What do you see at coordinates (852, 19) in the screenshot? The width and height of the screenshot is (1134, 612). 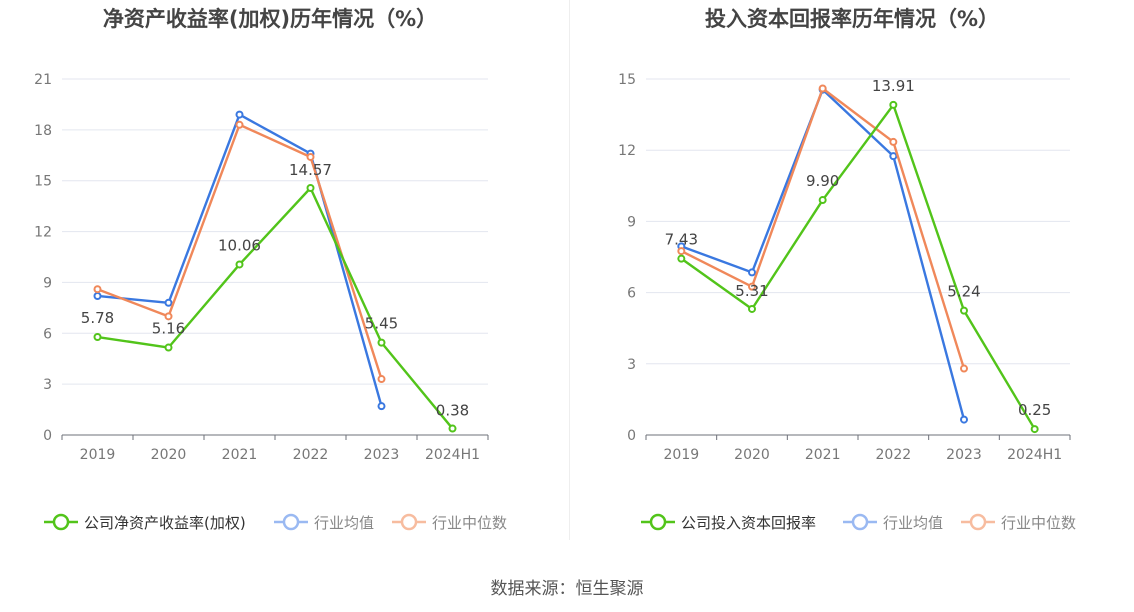 I see `chart-title: 投入资本回报率历年情况（%）` at bounding box center [852, 19].